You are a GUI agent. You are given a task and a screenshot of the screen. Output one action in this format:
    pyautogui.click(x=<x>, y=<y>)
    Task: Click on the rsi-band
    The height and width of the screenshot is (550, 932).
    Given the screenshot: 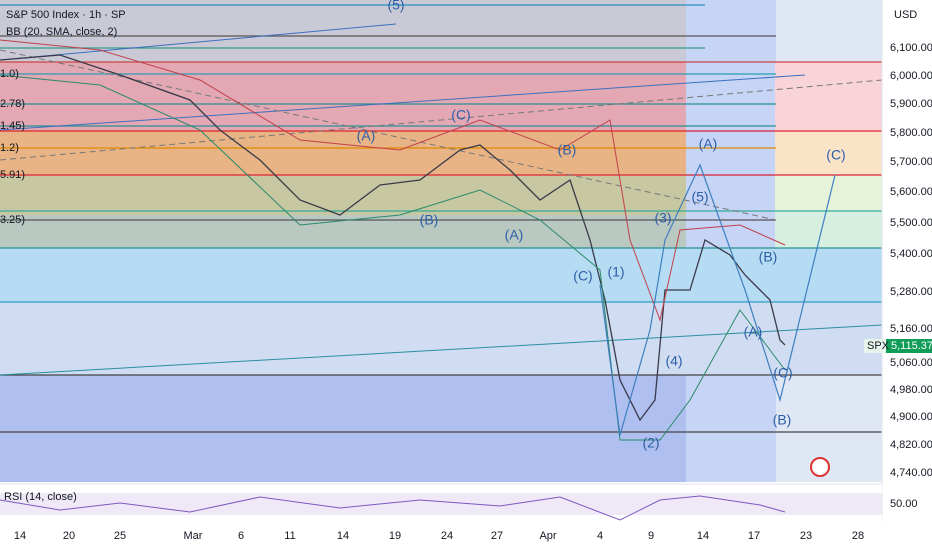 What is the action you would take?
    pyautogui.click(x=441, y=504)
    